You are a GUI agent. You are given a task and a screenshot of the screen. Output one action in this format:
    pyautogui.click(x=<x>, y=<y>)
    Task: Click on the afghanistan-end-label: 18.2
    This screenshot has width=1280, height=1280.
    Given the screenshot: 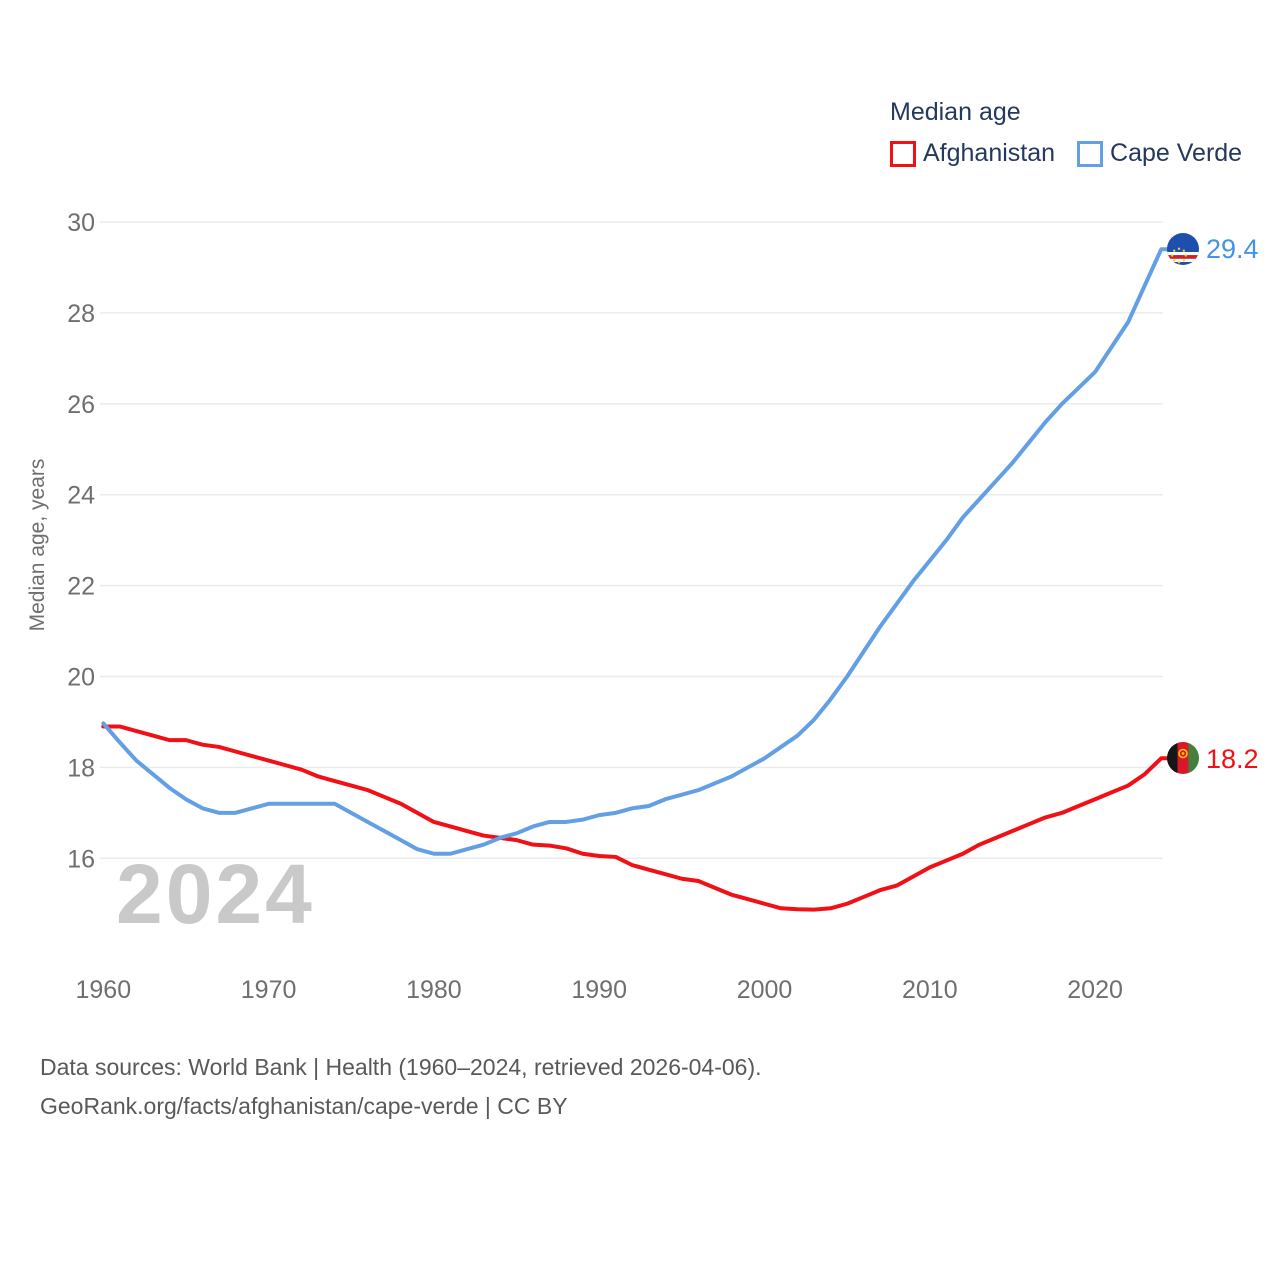 What is the action you would take?
    pyautogui.click(x=1232, y=759)
    